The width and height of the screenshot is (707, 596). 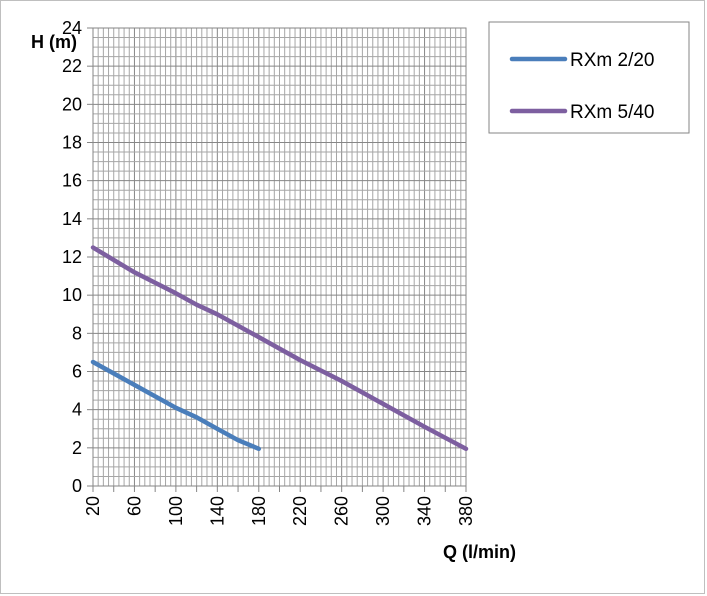 What do you see at coordinates (72, 66) in the screenshot?
I see `y-tick-label: 22` at bounding box center [72, 66].